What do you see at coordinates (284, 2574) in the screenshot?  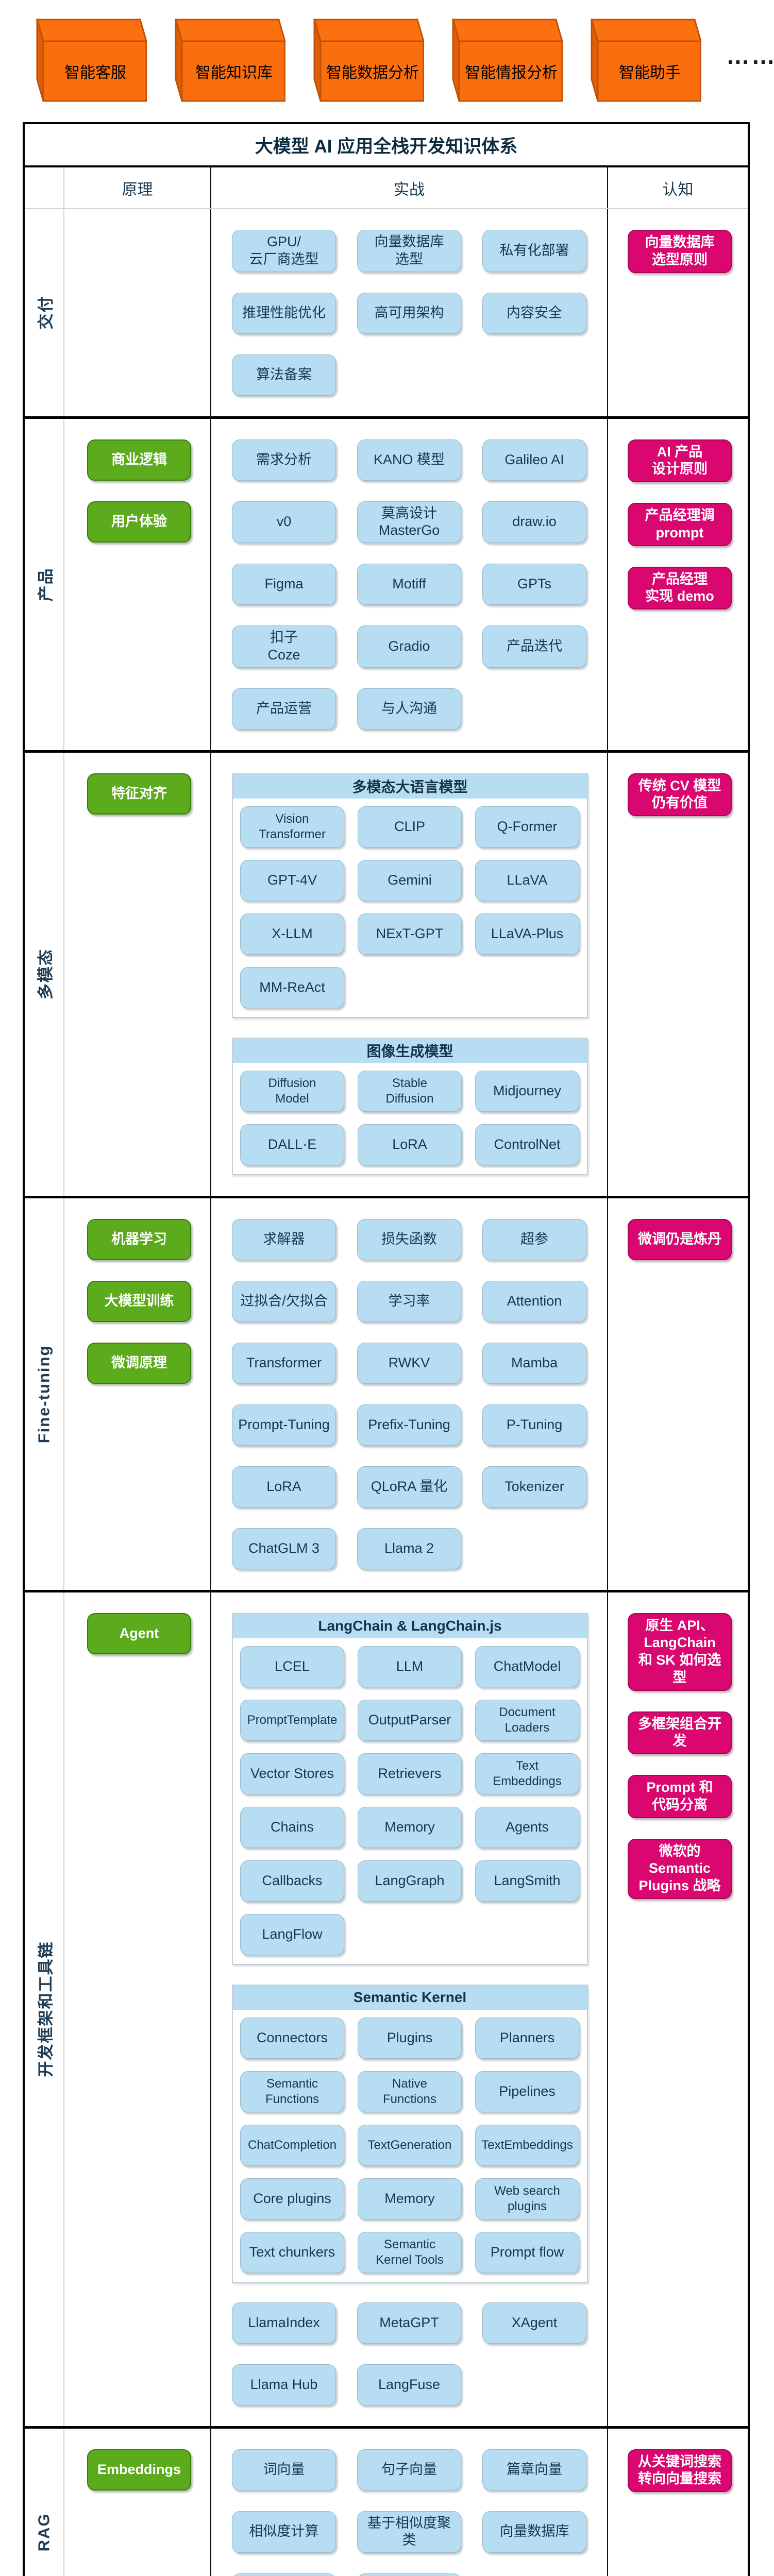 I see `practice-node: 向量化模型比 较` at bounding box center [284, 2574].